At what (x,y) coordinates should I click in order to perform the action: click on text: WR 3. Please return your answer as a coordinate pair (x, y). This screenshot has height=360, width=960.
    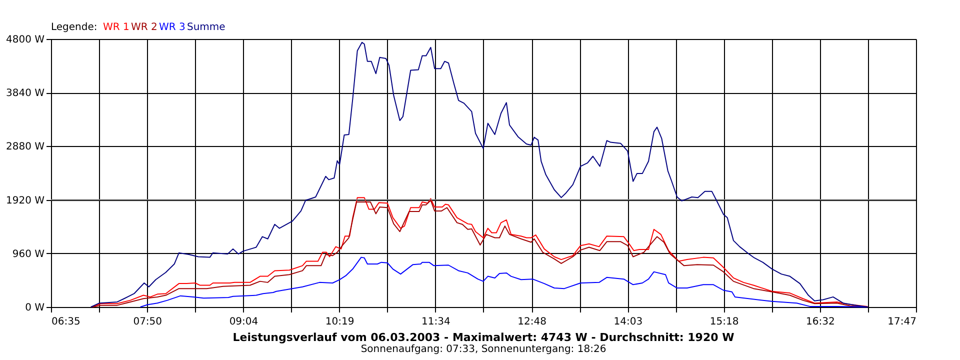
    Looking at the image, I should click on (172, 27).